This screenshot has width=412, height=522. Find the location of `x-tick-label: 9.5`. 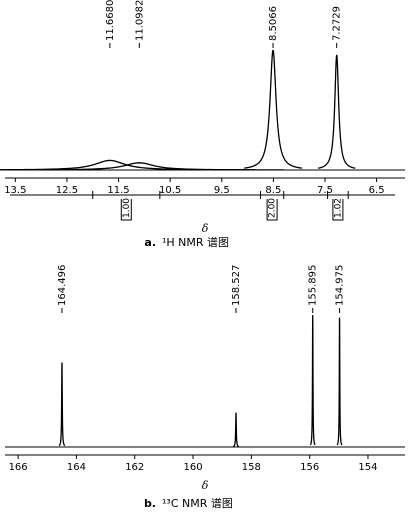

x-tick-label: 9.5 is located at coordinates (222, 190).